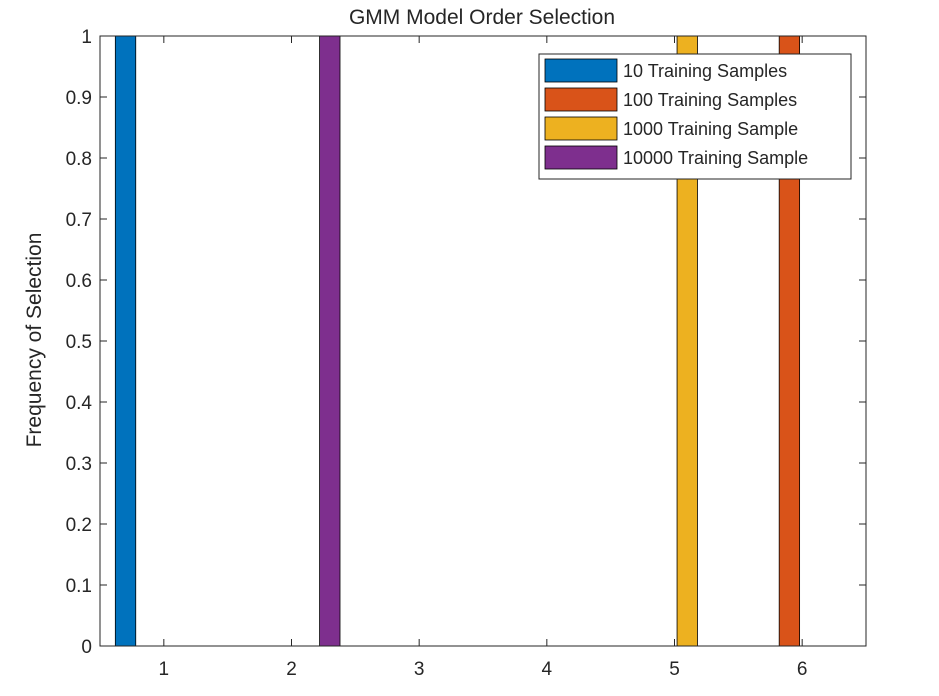  I want to click on y-tick-label: 0.9, so click(79, 98).